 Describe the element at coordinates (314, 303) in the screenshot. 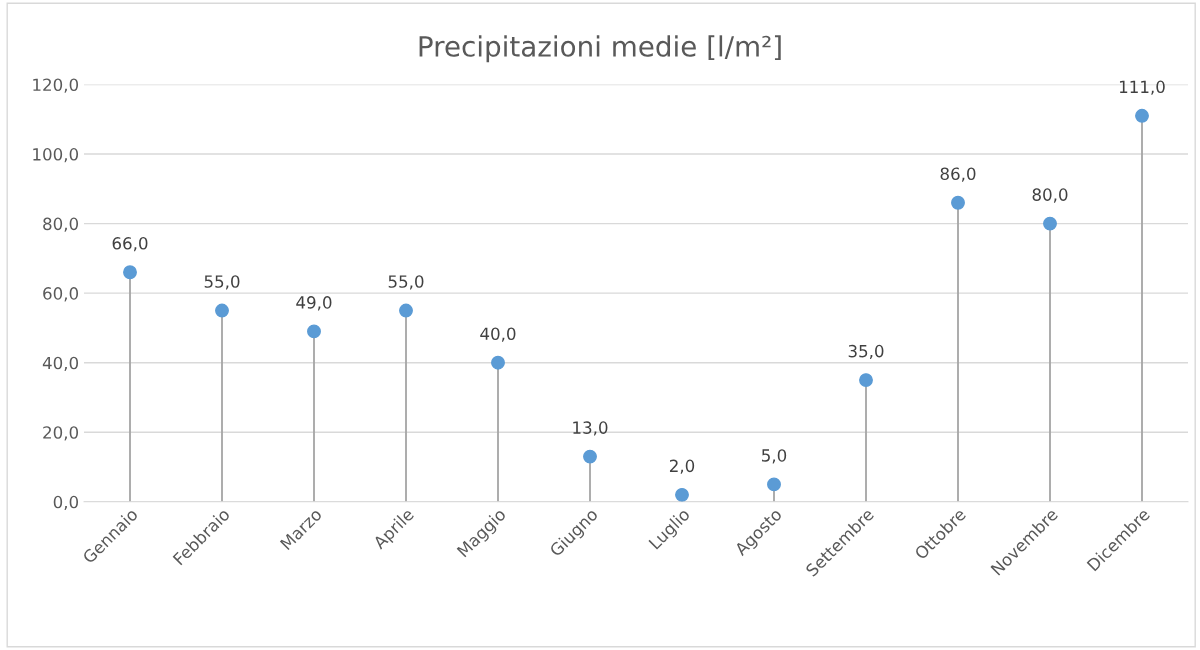

I see `data-label: 49,0` at that location.